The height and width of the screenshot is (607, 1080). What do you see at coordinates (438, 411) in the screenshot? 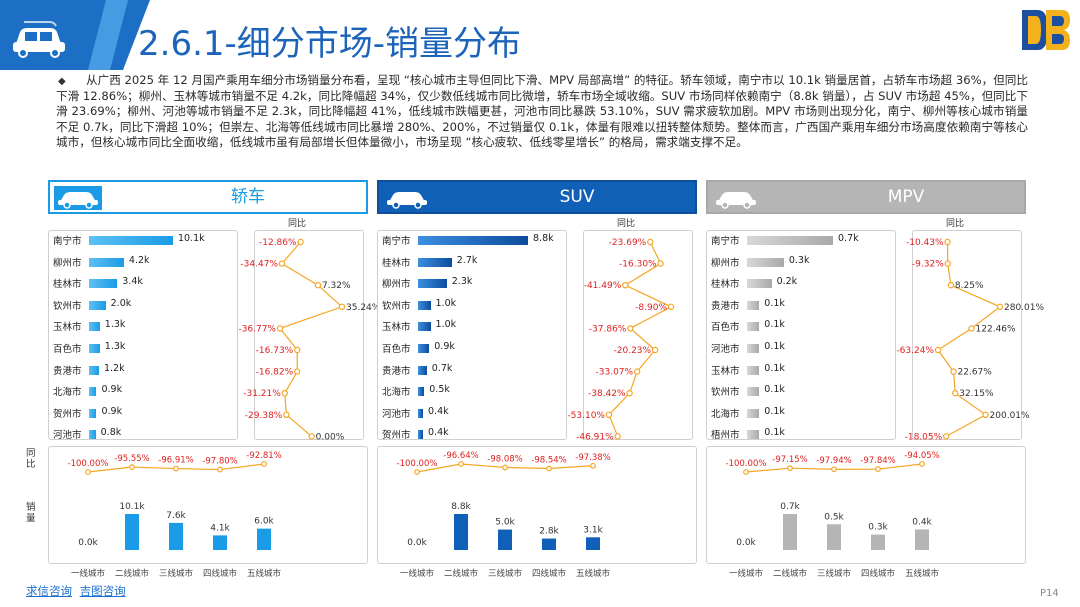
I see `sales-value: 0.4k` at bounding box center [438, 411].